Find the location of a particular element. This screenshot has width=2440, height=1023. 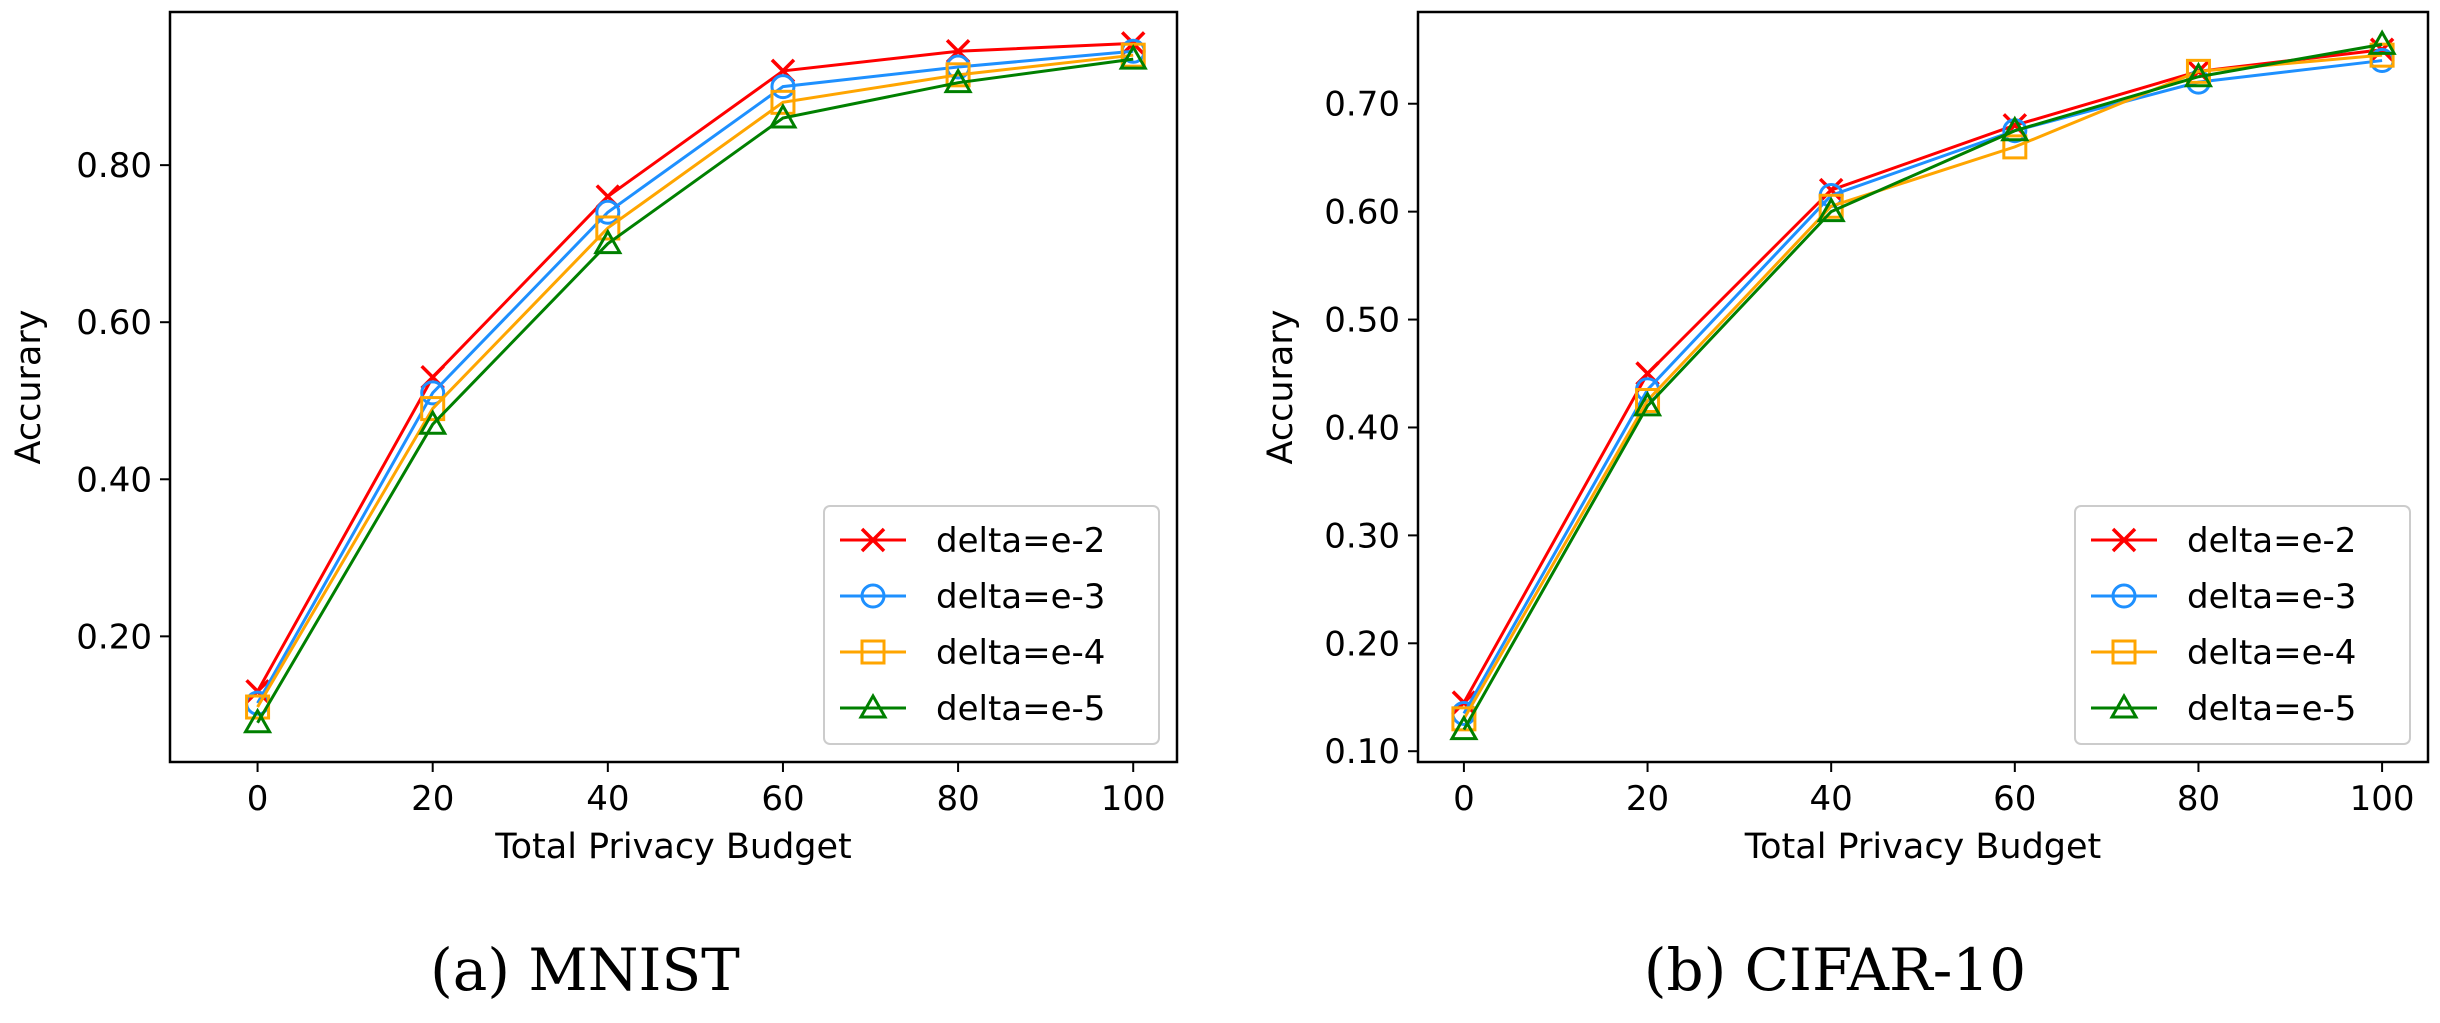

y-tick-label: 0.10 is located at coordinates (1362, 752).